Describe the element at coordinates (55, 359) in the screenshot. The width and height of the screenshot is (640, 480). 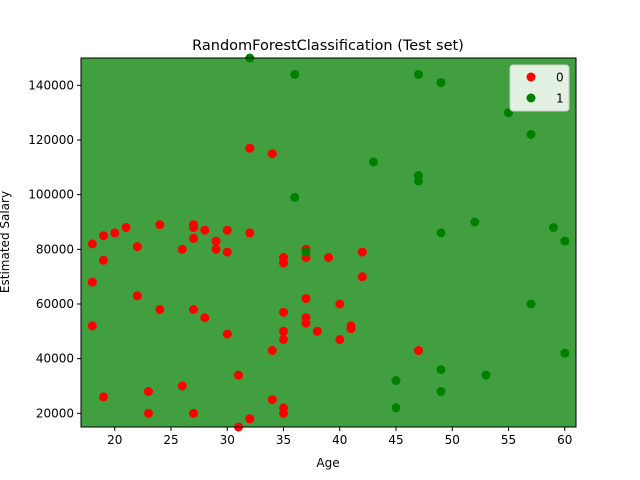
I see `y-tick-label: 40000` at that location.